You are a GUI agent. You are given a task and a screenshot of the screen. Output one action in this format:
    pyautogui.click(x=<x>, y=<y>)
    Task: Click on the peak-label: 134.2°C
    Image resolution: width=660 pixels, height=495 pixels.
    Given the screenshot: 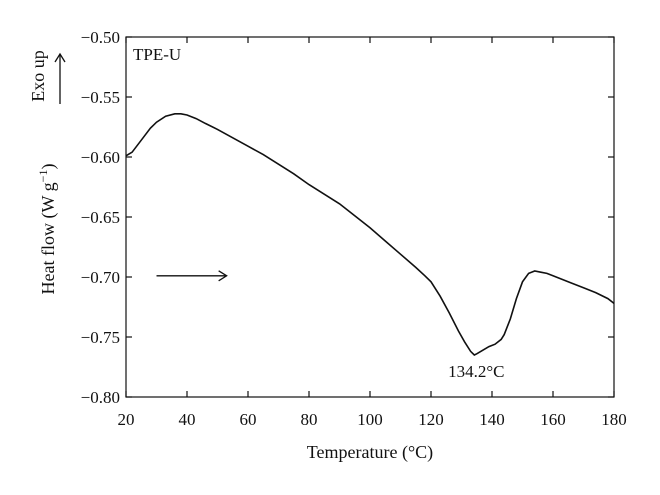 What is the action you would take?
    pyautogui.click(x=476, y=371)
    